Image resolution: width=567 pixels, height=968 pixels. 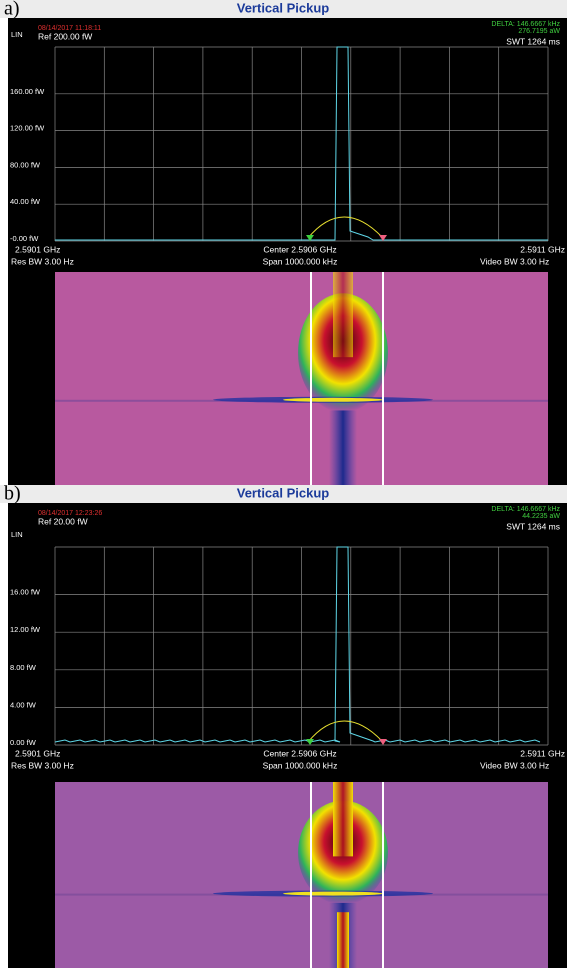 I want to click on reference-level: Ref 20.00 fW, so click(x=63, y=521).